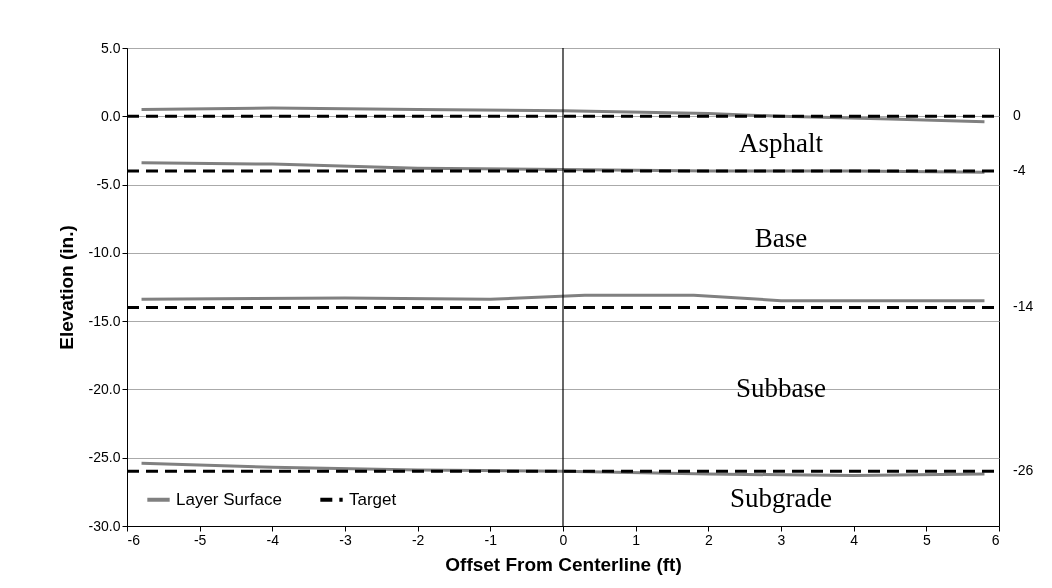  I want to click on x-tick-label: 1, so click(636, 539).